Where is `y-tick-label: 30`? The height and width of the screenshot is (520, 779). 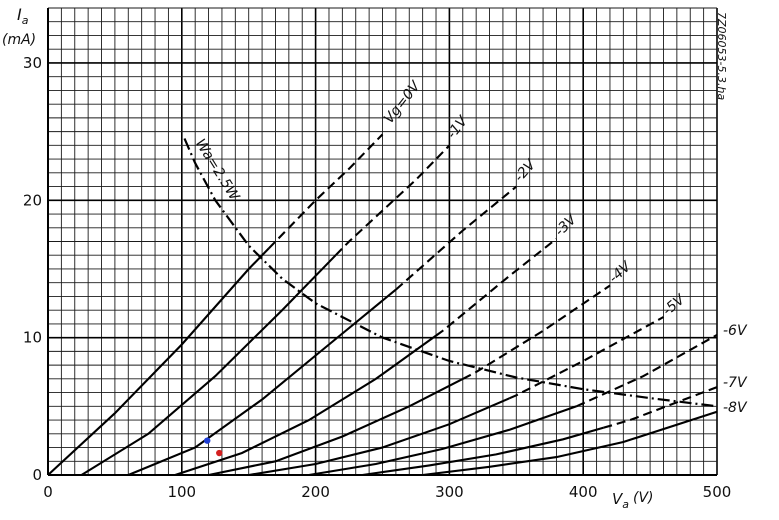 y-tick-label: 30 is located at coordinates (32, 63).